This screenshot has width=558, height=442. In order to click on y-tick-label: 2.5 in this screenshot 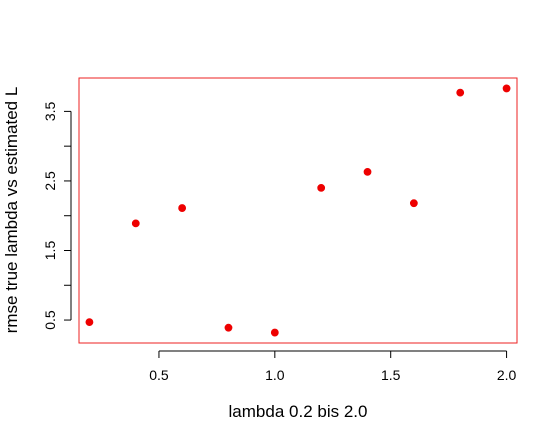, I will do `click(50, 181)`.